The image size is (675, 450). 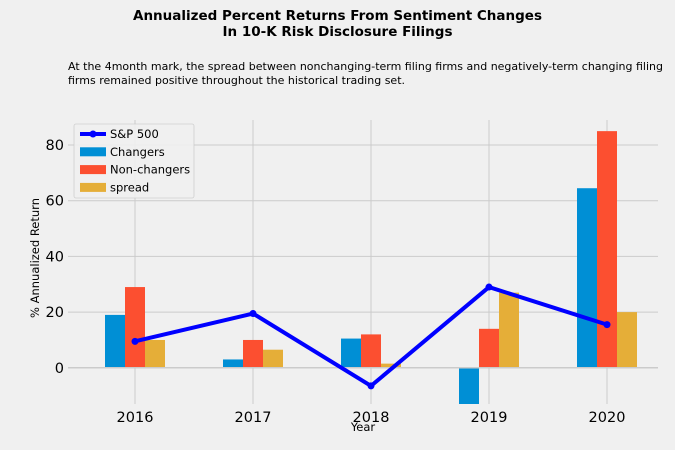 I want to click on legend-label-changers: Changers, so click(x=137, y=152).